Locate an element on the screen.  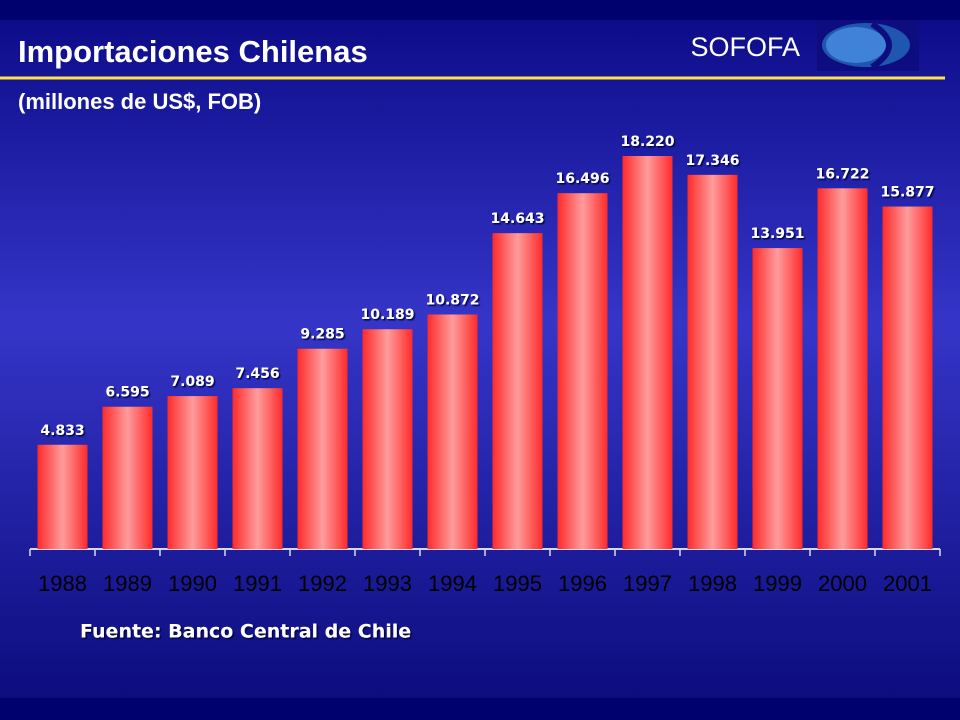
value-label: 16.496 is located at coordinates (582, 179).